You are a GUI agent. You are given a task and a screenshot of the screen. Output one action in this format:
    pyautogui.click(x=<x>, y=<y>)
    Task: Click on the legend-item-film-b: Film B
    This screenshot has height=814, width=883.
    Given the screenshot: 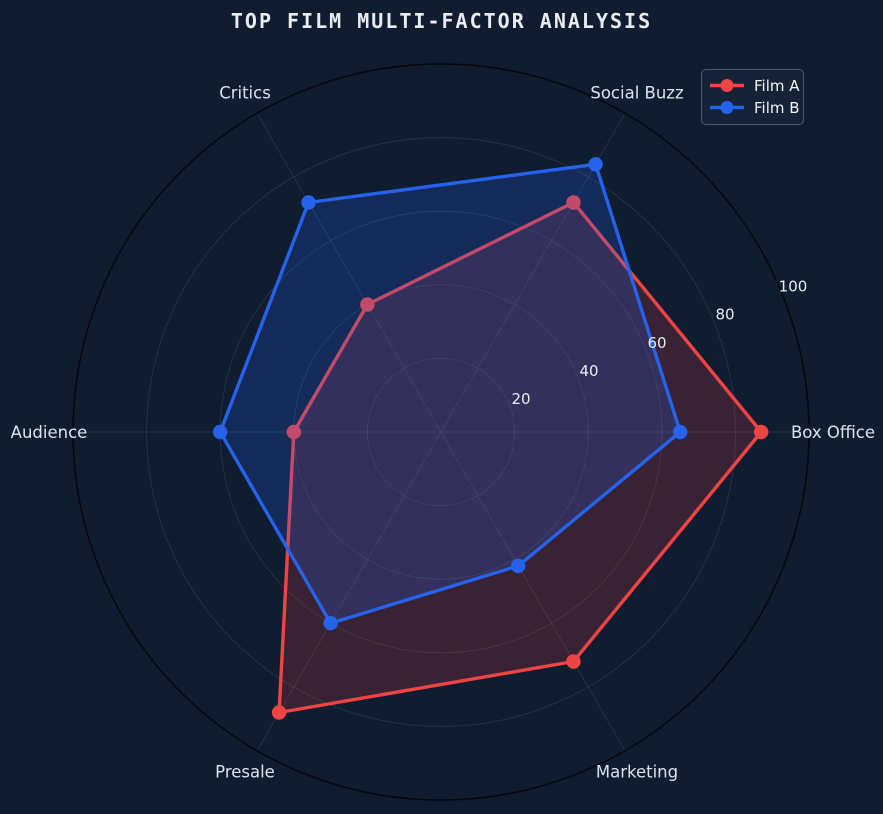 What is the action you would take?
    pyautogui.click(x=754, y=107)
    